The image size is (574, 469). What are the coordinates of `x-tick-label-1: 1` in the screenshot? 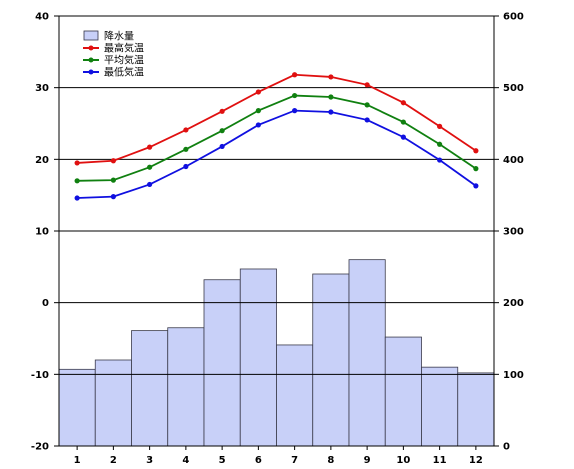 It's located at (77, 460).